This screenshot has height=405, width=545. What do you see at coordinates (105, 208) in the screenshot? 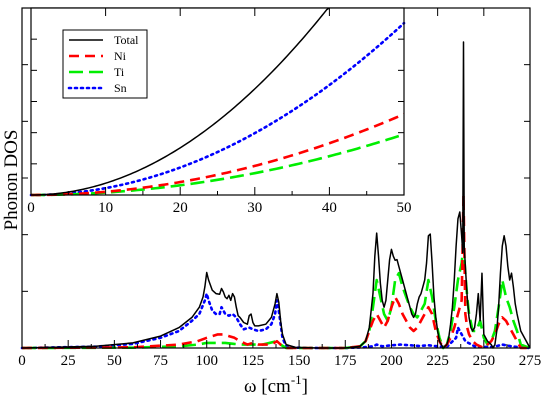
I see `inset-x-tick-label: 10` at bounding box center [105, 208].